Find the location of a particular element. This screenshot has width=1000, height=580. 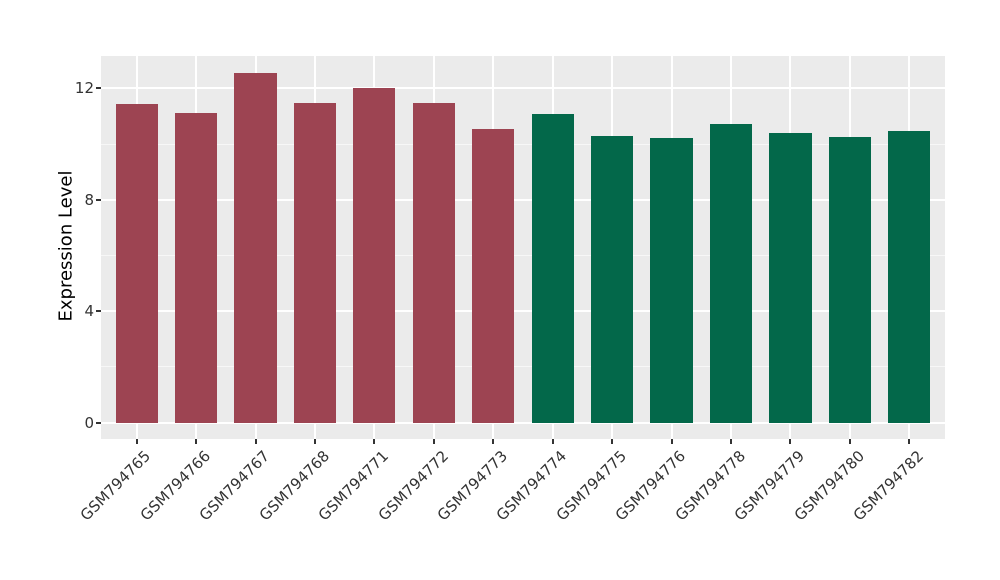

y-tick-label: 0 is located at coordinates (89, 422).